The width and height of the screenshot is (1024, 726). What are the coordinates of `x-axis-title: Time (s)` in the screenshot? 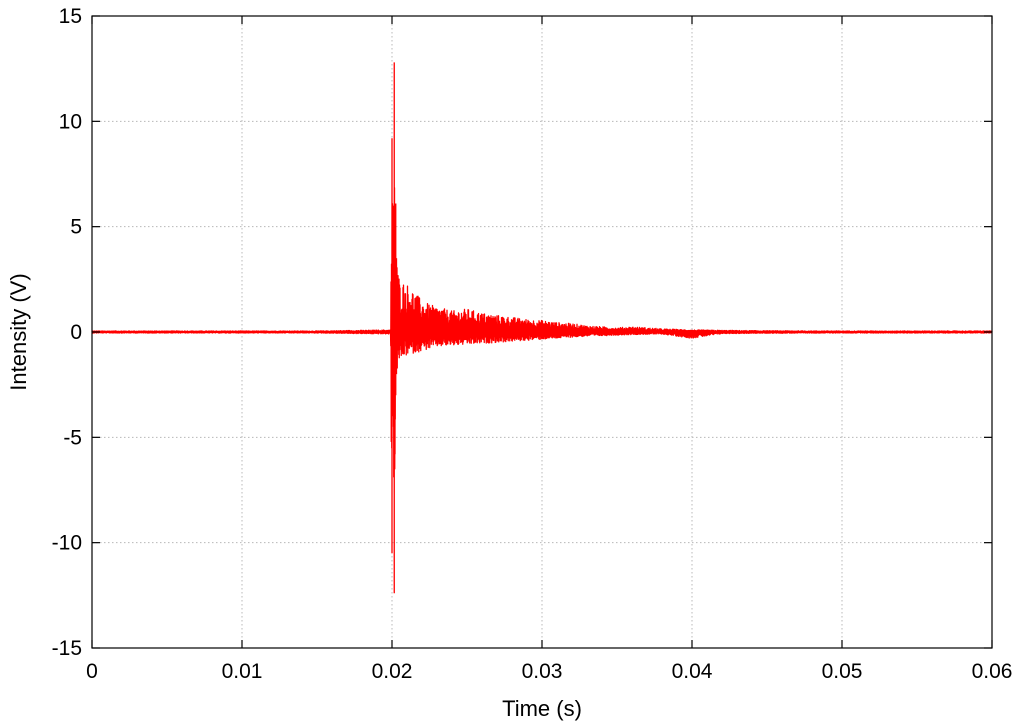 It's located at (542, 708).